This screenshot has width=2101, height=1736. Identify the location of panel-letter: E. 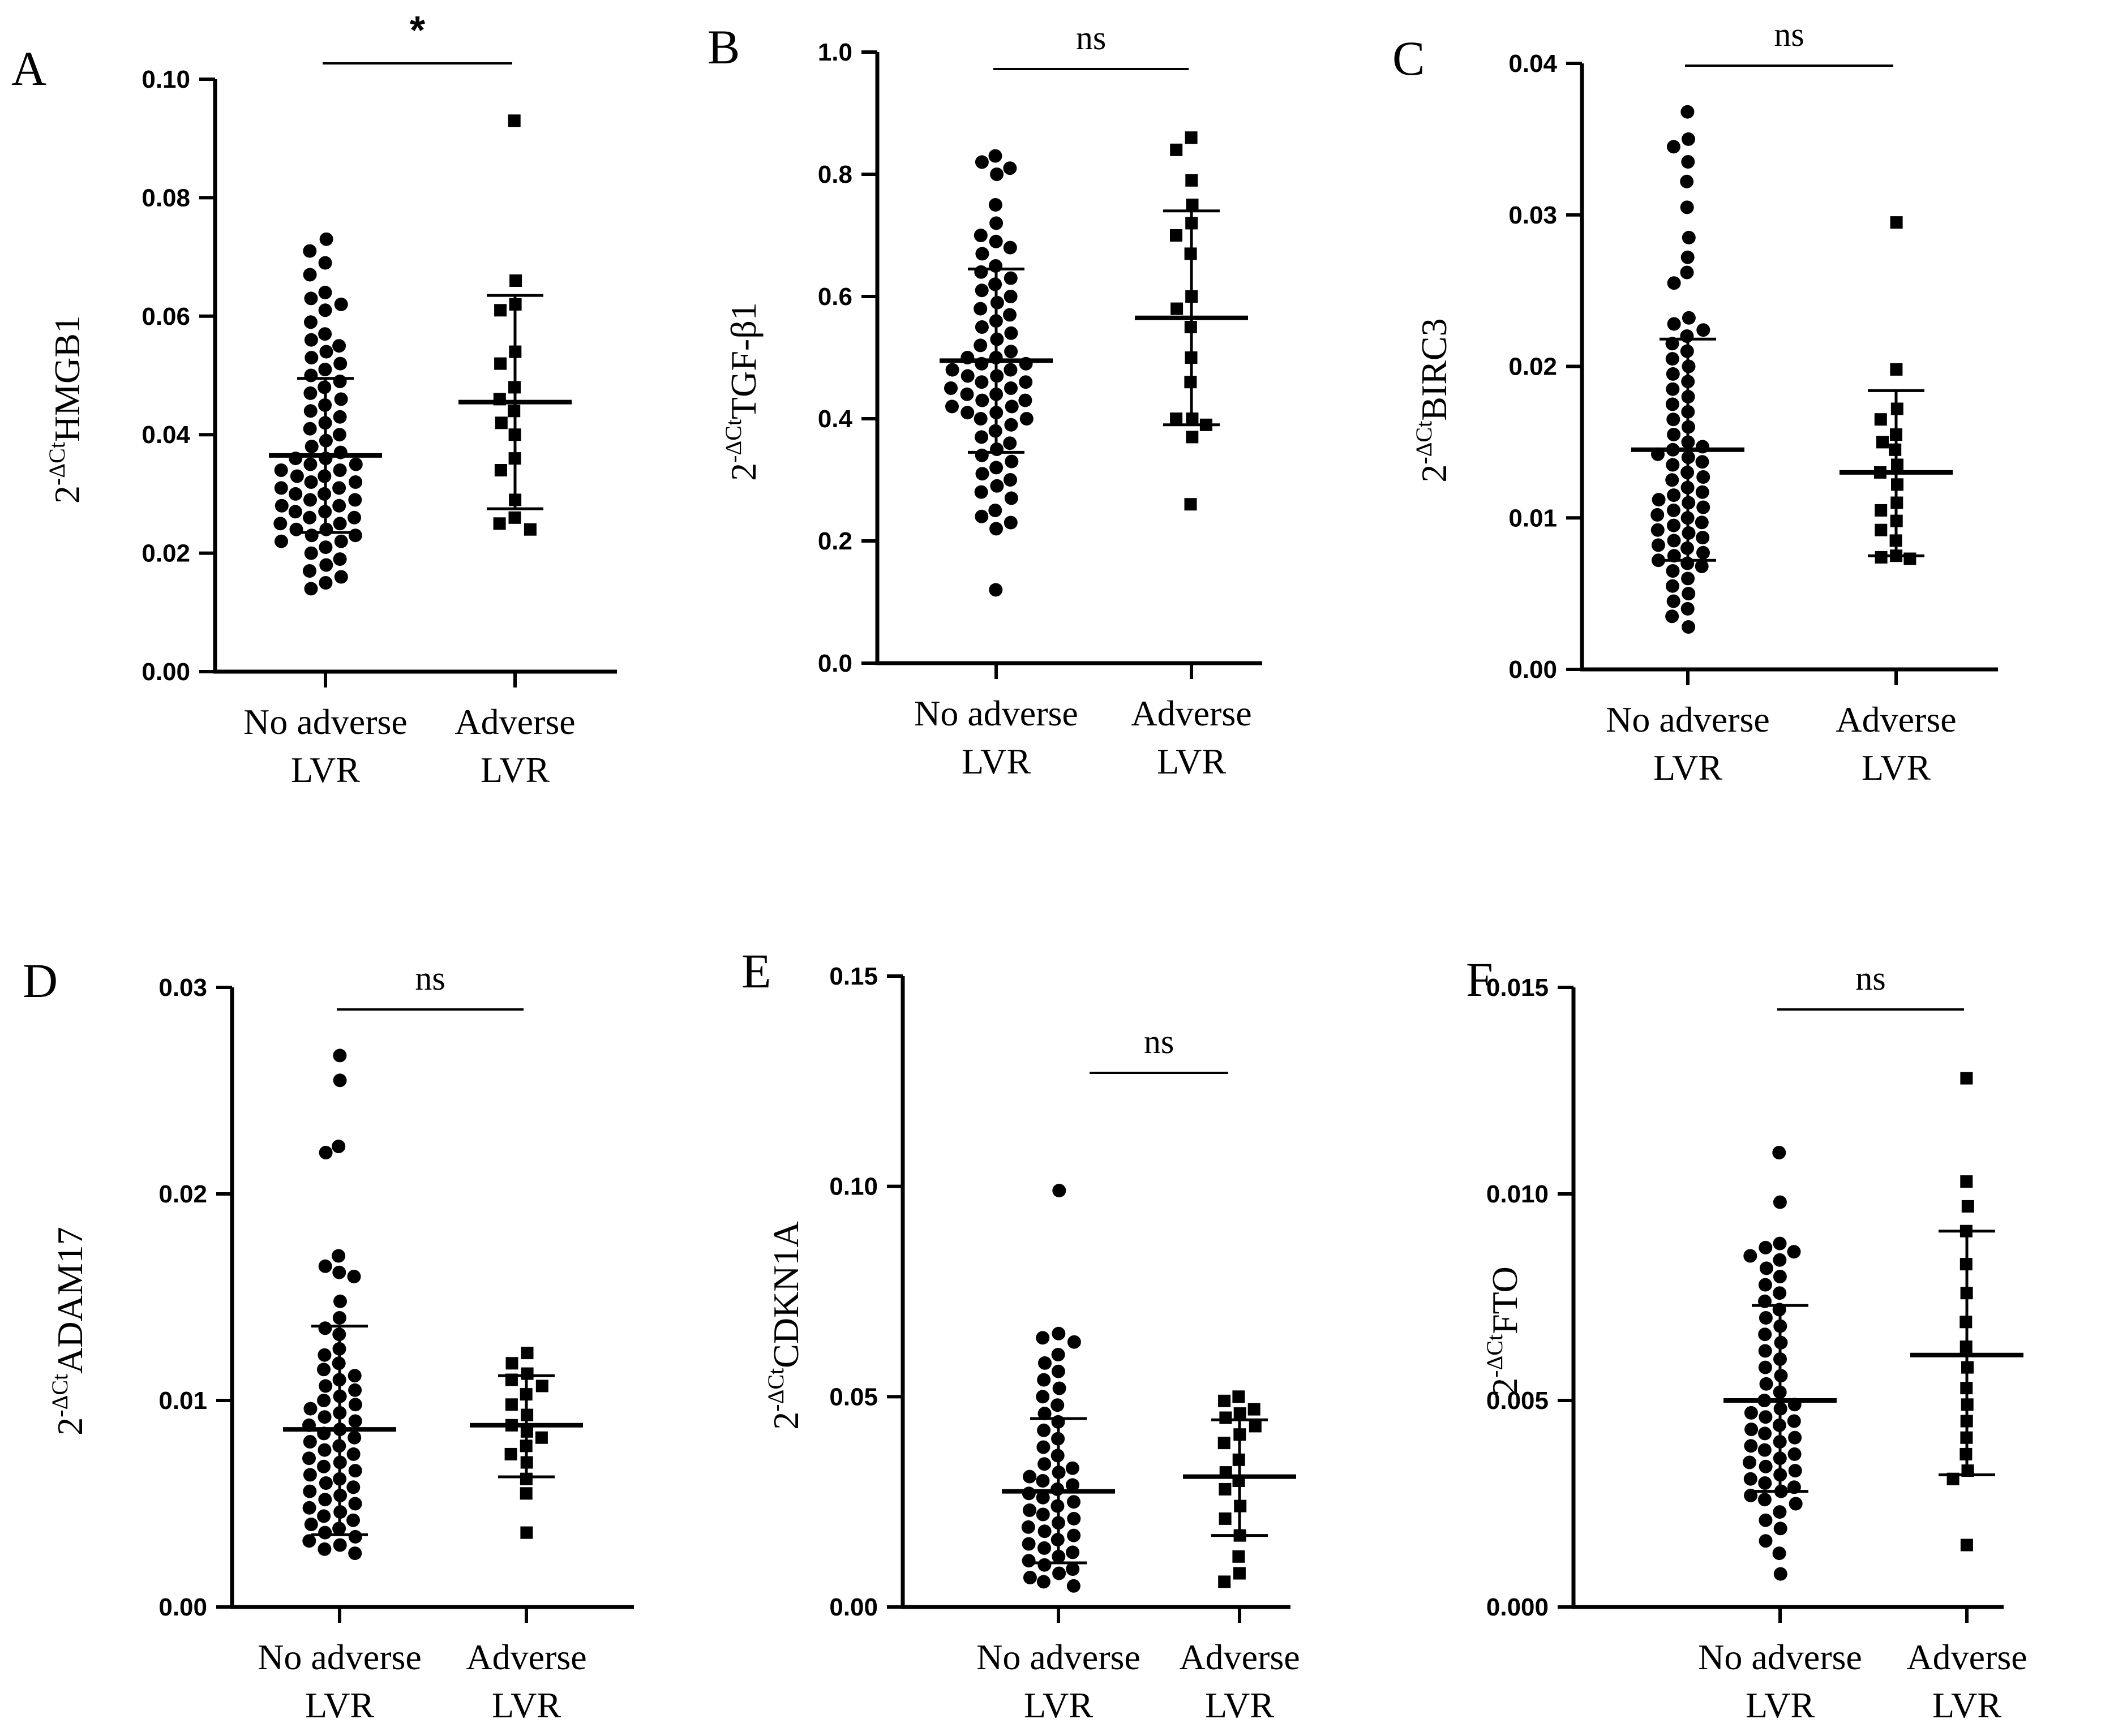
(756, 971).